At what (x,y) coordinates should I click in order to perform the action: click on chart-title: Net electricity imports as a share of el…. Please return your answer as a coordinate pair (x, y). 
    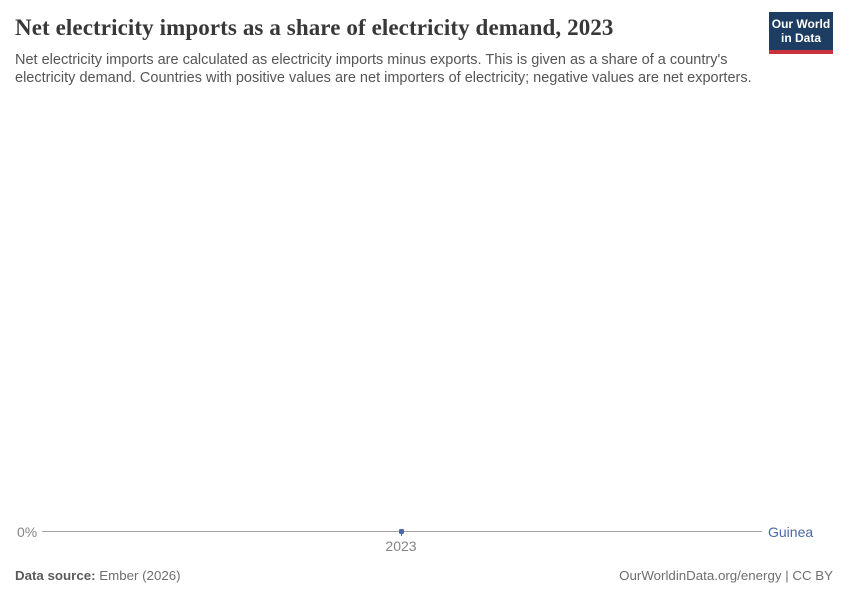
    Looking at the image, I should click on (314, 27).